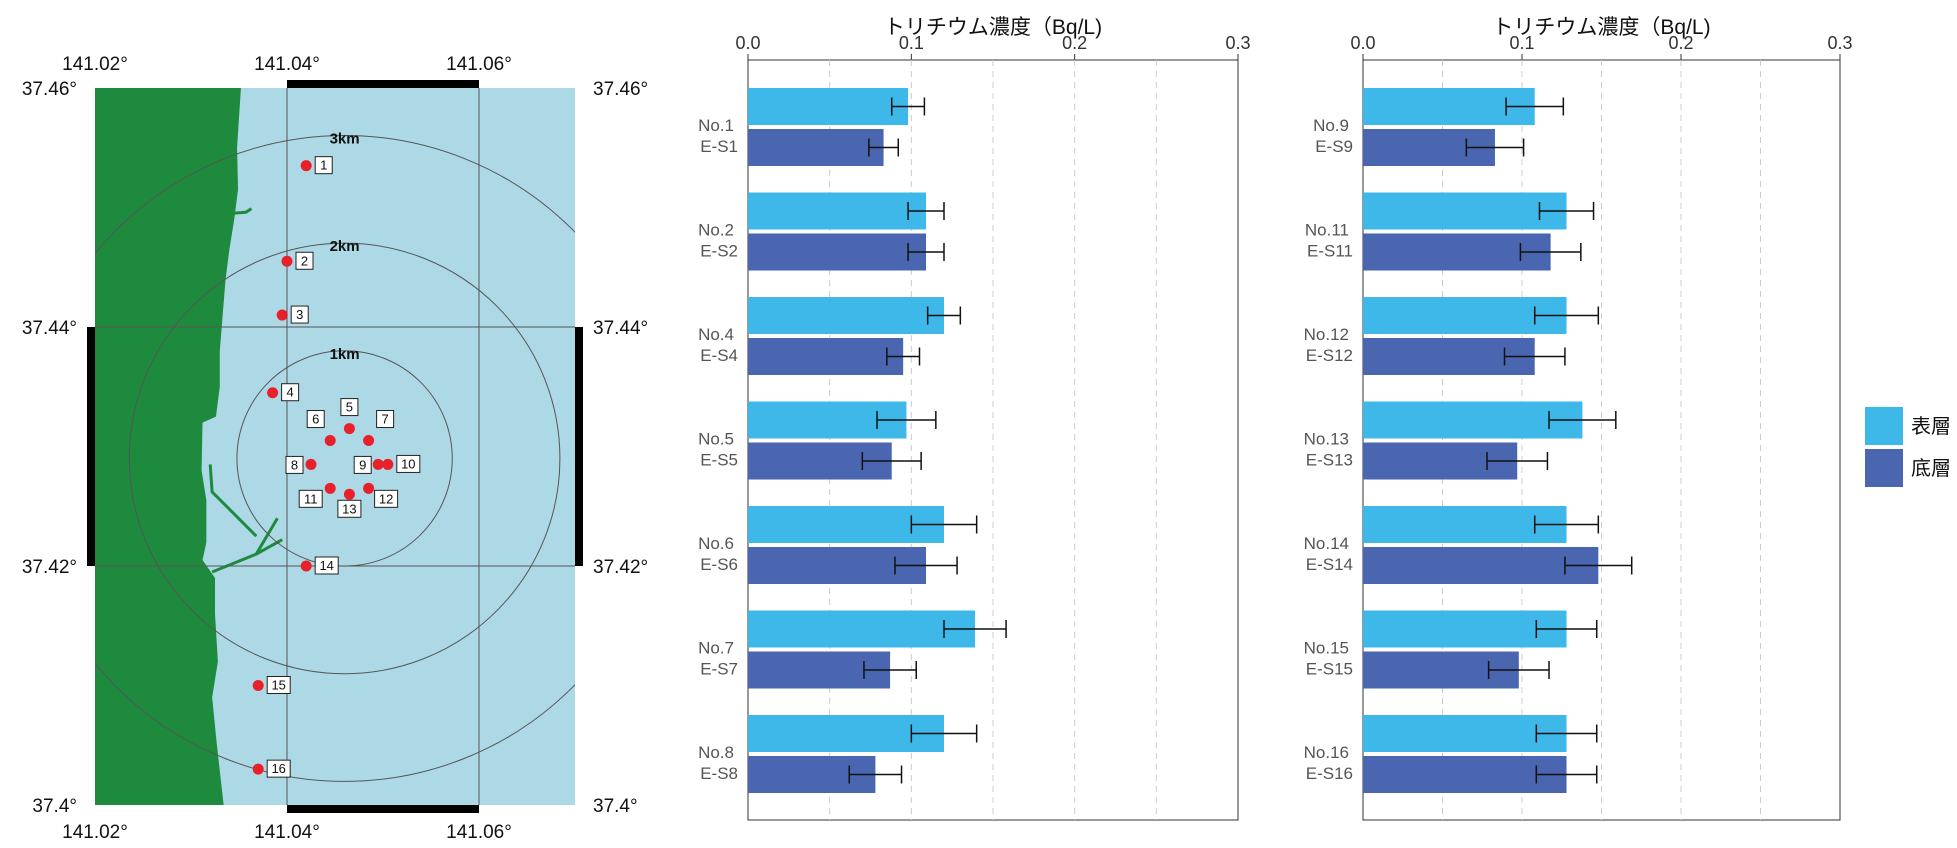  What do you see at coordinates (1327, 230) in the screenshot?
I see `category-label-no: No.11` at bounding box center [1327, 230].